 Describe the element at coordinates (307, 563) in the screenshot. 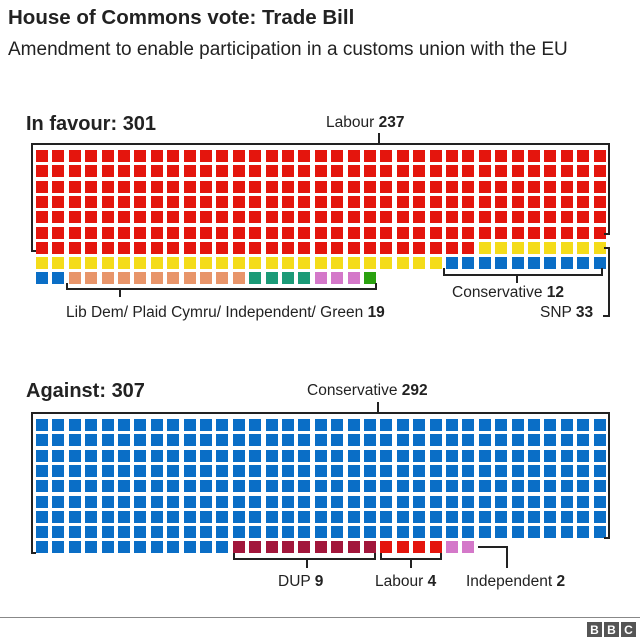

I see `bracket-dup-tick` at that location.